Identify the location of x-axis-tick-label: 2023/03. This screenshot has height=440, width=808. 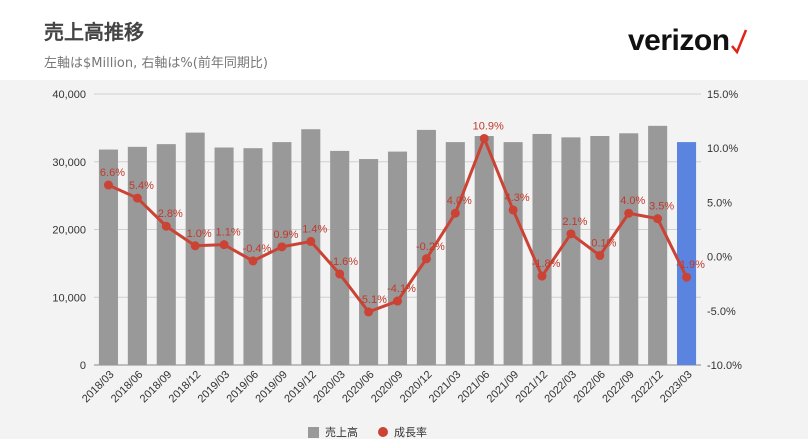
(676, 387).